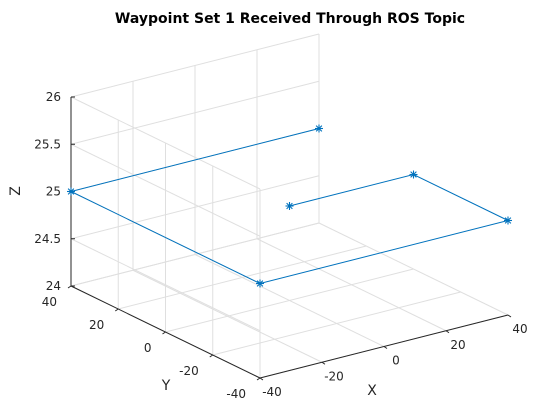  I want to click on x-tick-label: 40, so click(519, 329).